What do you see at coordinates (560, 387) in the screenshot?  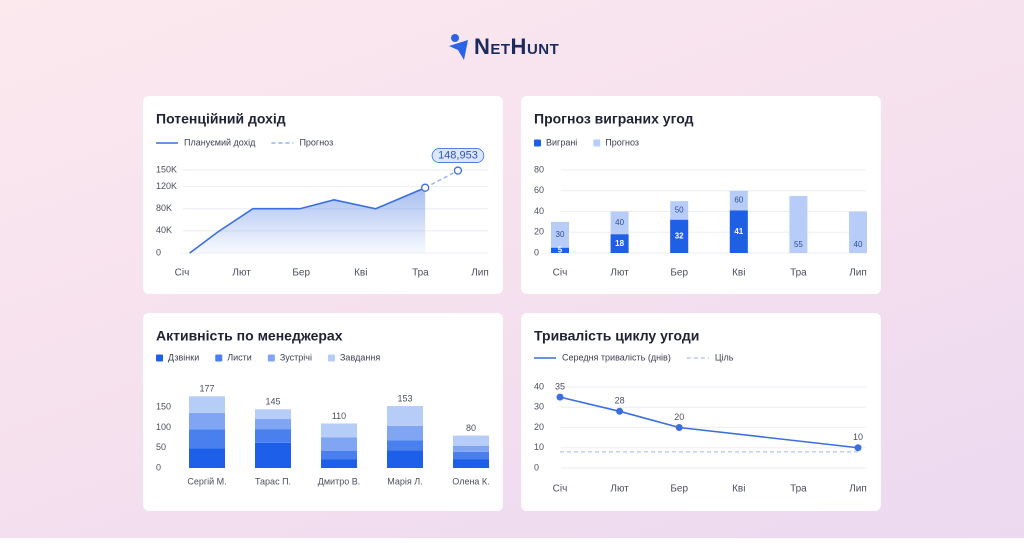 I see `data-label: 35` at bounding box center [560, 387].